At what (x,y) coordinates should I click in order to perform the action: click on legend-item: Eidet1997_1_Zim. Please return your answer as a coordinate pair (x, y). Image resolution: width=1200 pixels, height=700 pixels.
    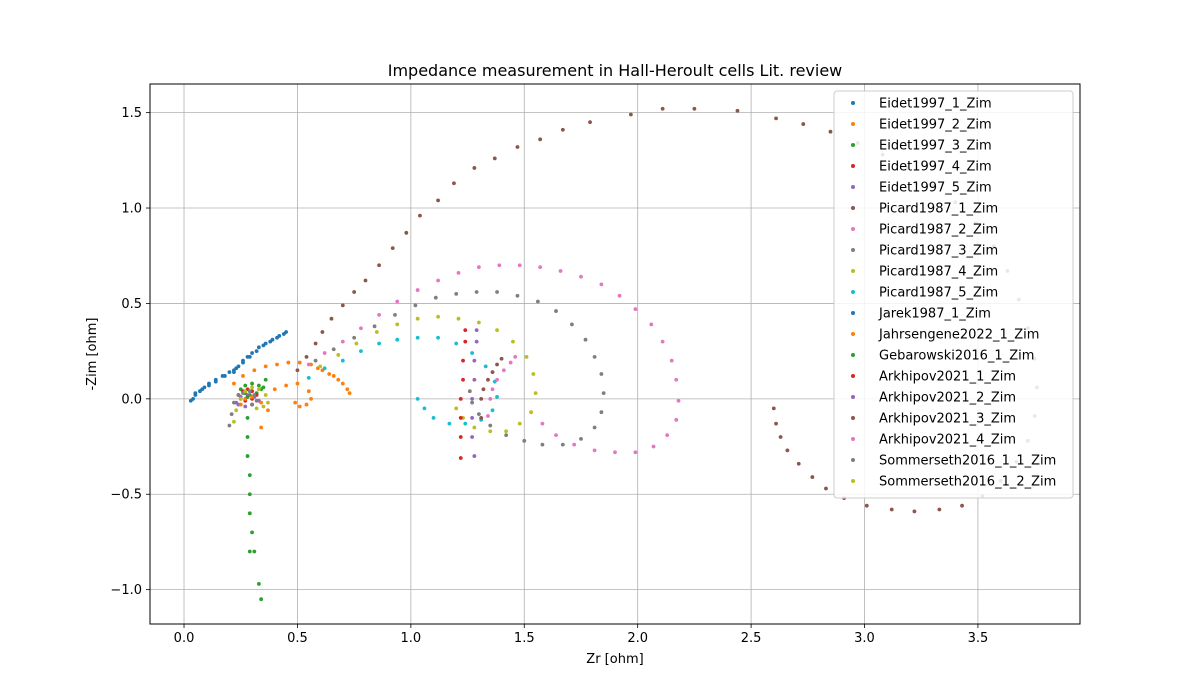
    Looking at the image, I should click on (921, 104).